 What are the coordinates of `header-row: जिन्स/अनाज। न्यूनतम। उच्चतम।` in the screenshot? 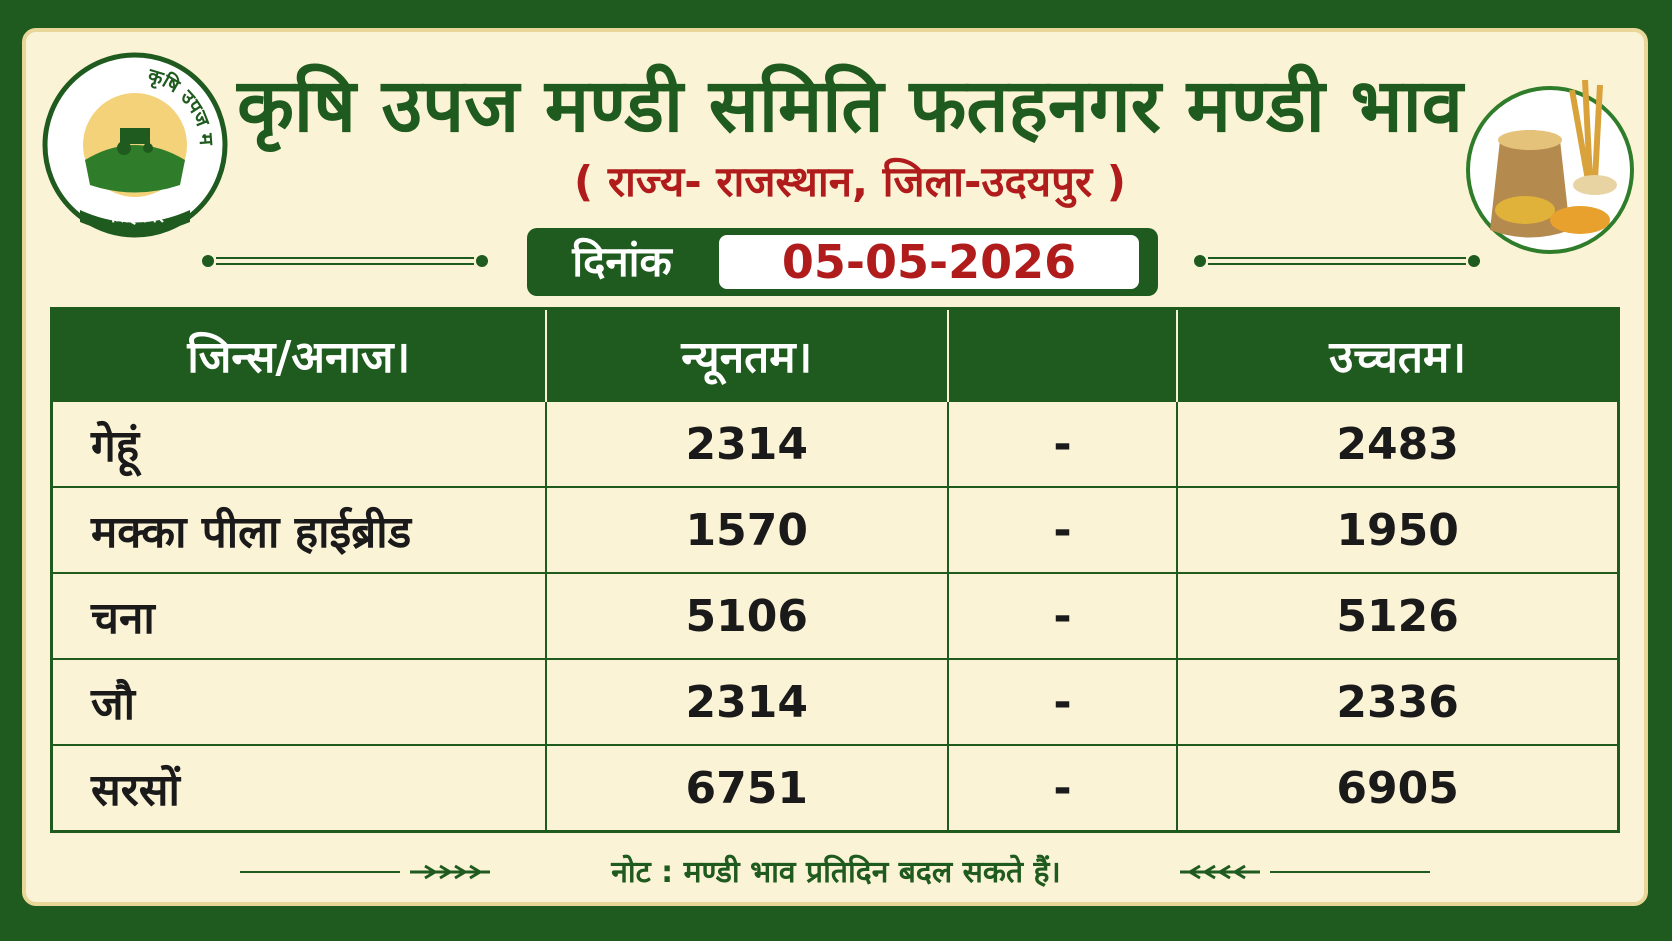 It's located at (835, 354).